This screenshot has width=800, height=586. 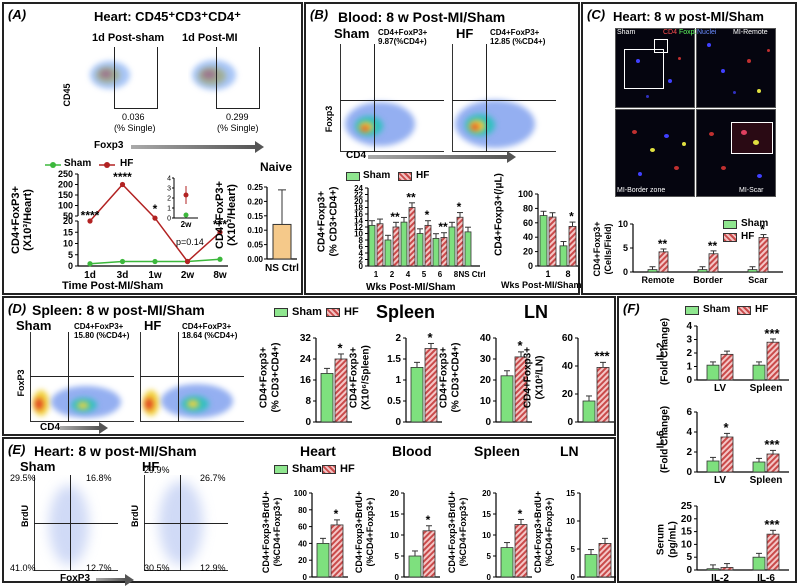 I want to click on x-tick-label: Remote, so click(x=657, y=280).